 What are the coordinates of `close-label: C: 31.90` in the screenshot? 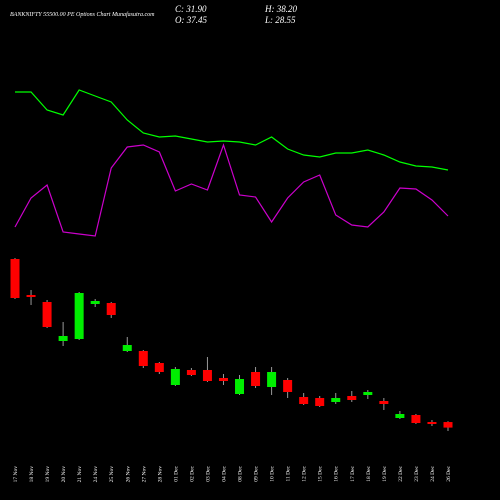 It's located at (191, 9).